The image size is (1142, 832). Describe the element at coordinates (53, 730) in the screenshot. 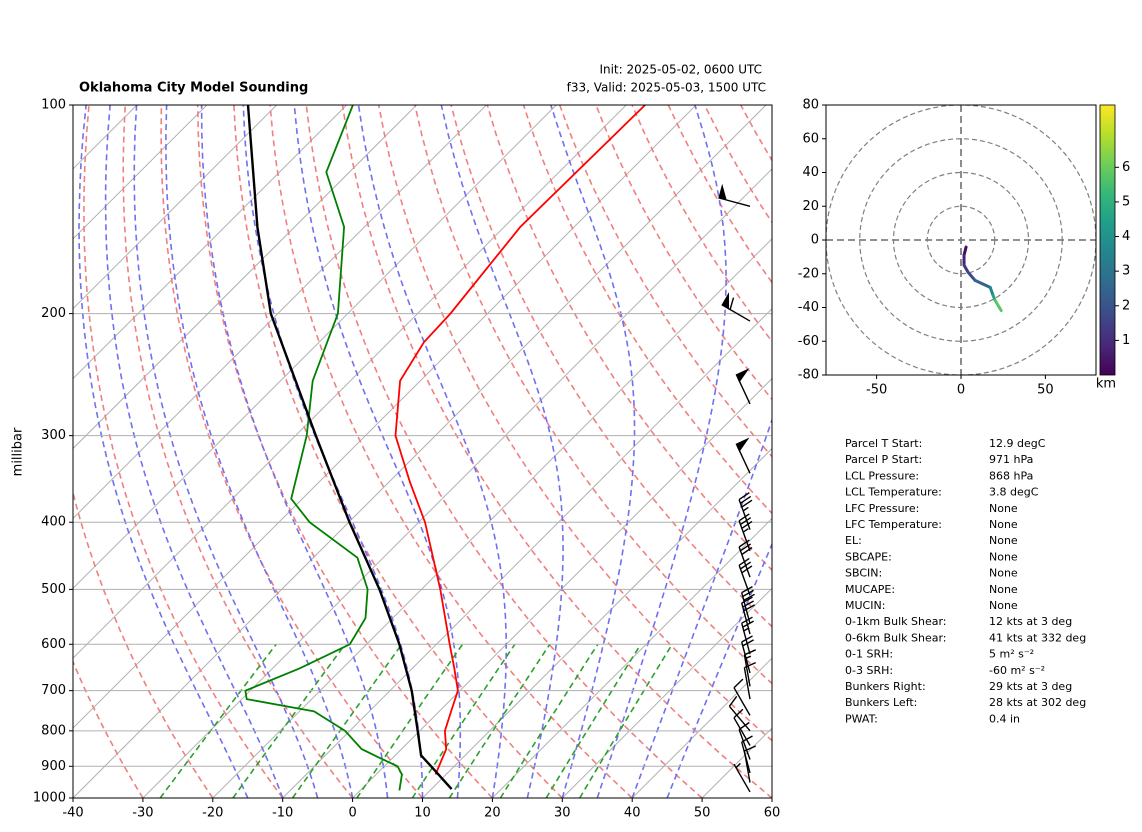

I see `y-tick-label: 800` at that location.